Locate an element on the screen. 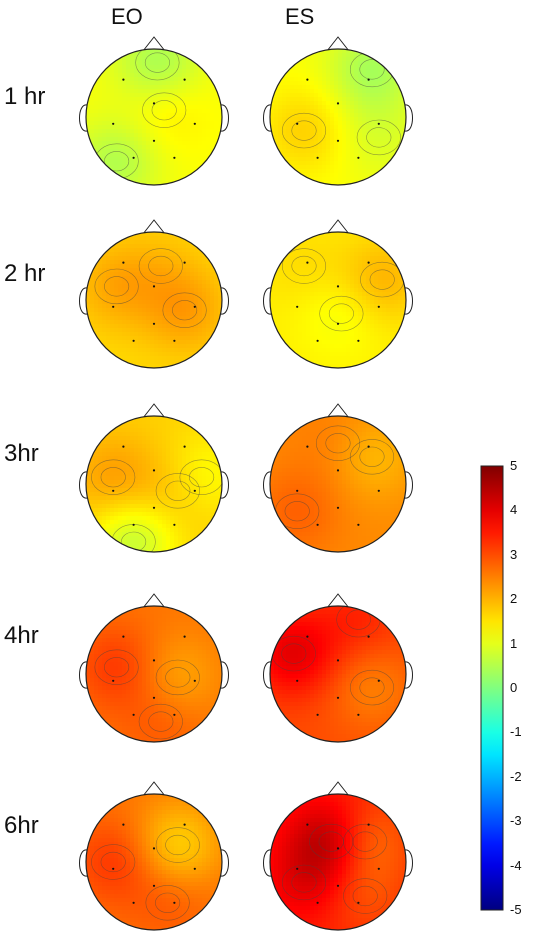  colorbar-tick-label: 2 is located at coordinates (514, 599).